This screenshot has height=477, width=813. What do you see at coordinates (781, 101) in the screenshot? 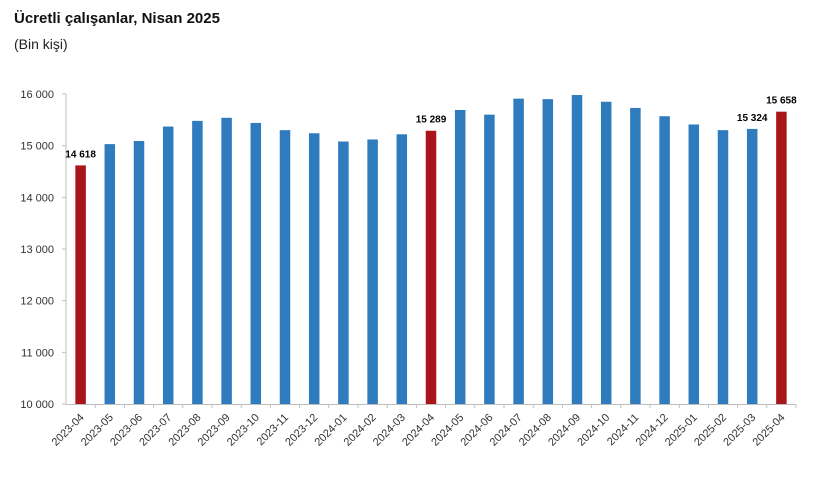
I see `data-label: 15 658` at bounding box center [781, 101].